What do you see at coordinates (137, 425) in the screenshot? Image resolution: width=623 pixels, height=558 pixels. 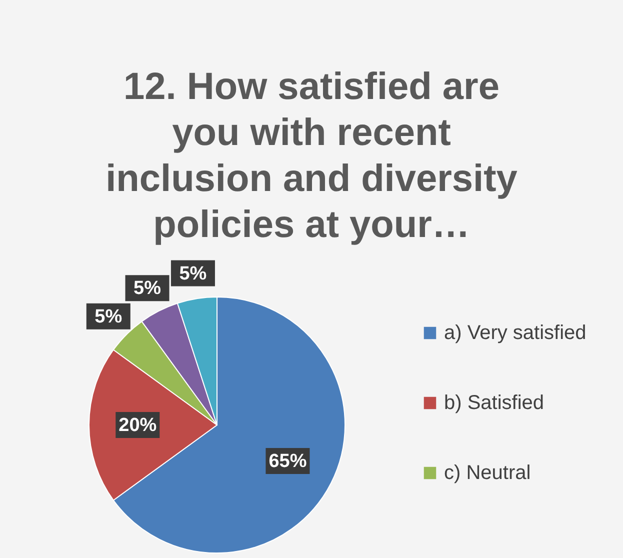 I see `data-label: 20%` at bounding box center [137, 425].